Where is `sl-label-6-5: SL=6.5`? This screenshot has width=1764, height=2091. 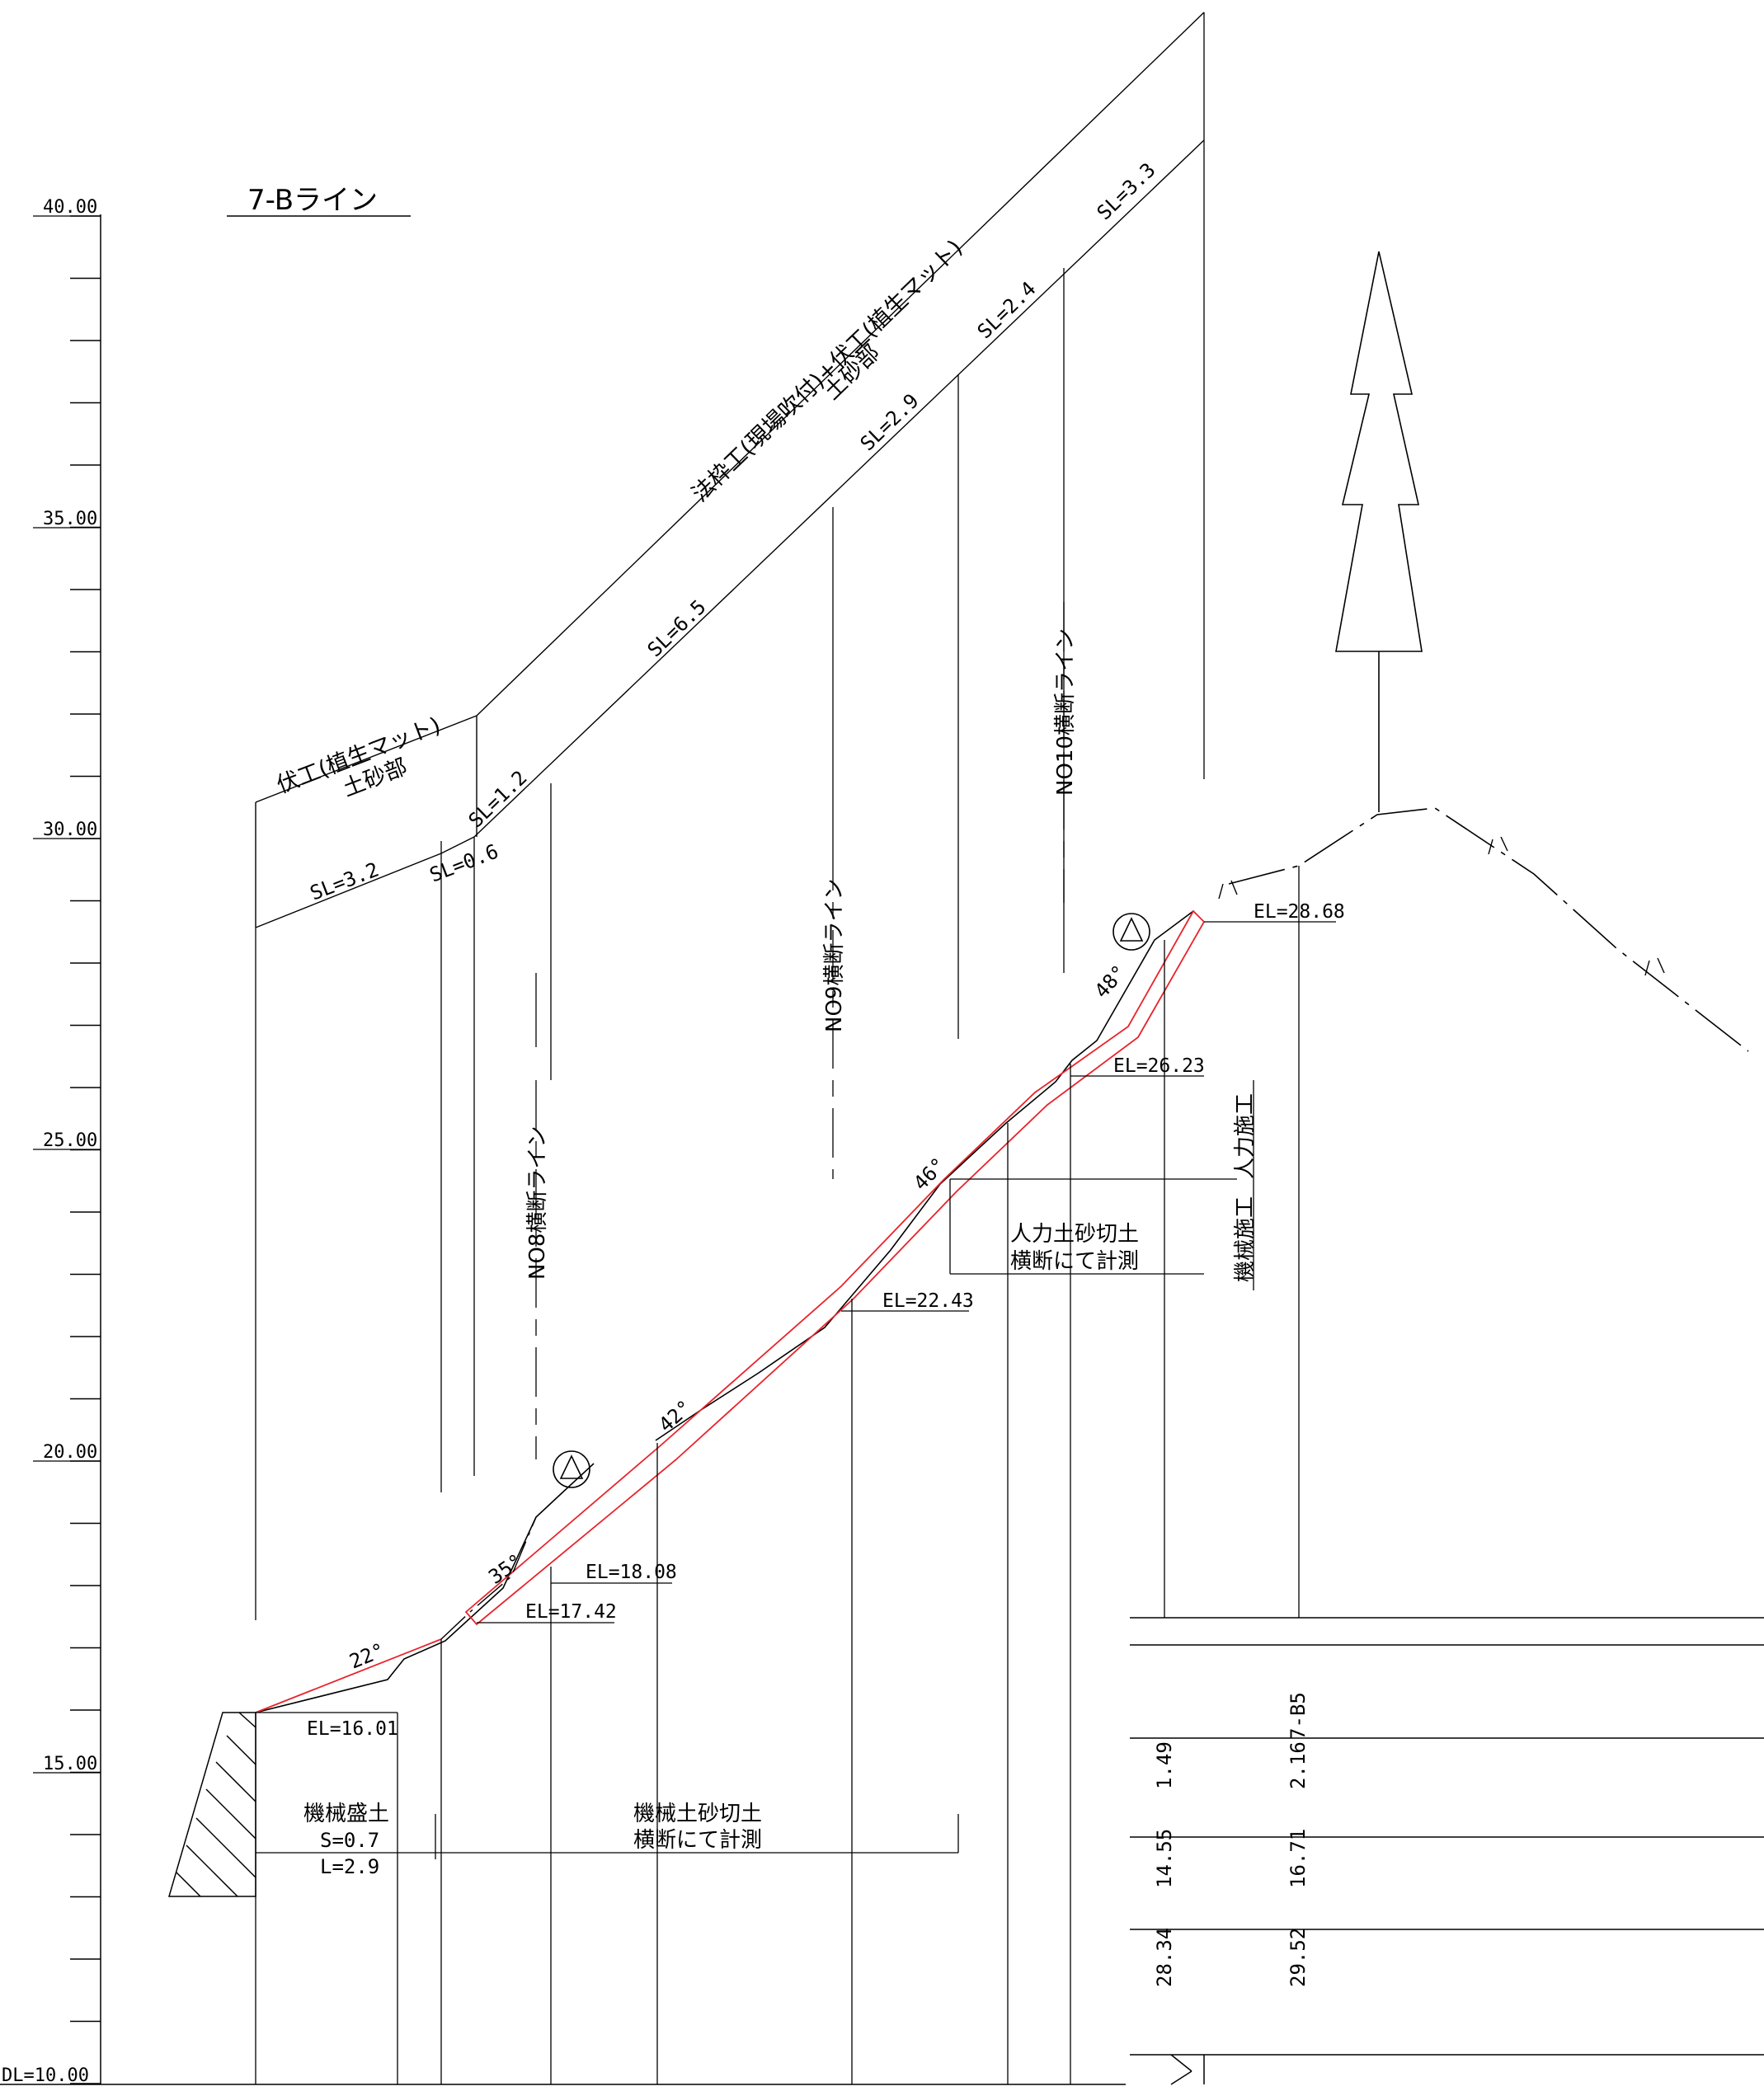
sl-label-6-5: SL=6.5 is located at coordinates (677, 628).